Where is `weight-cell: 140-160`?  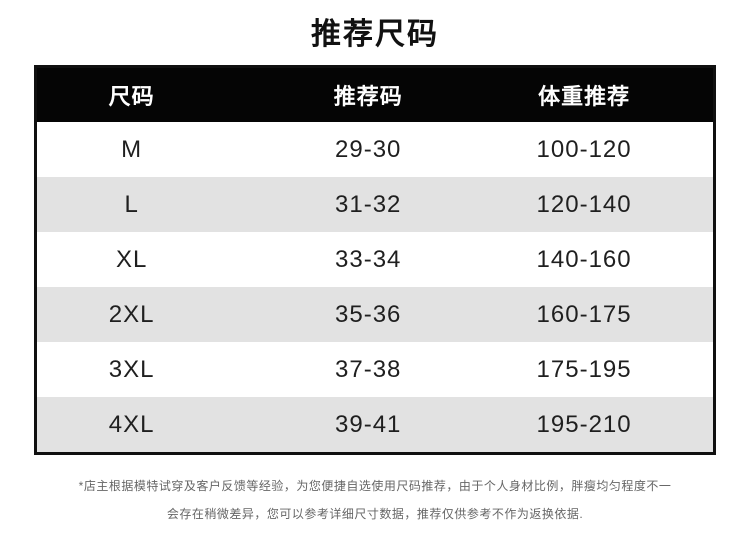 weight-cell: 140-160 is located at coordinates (584, 259).